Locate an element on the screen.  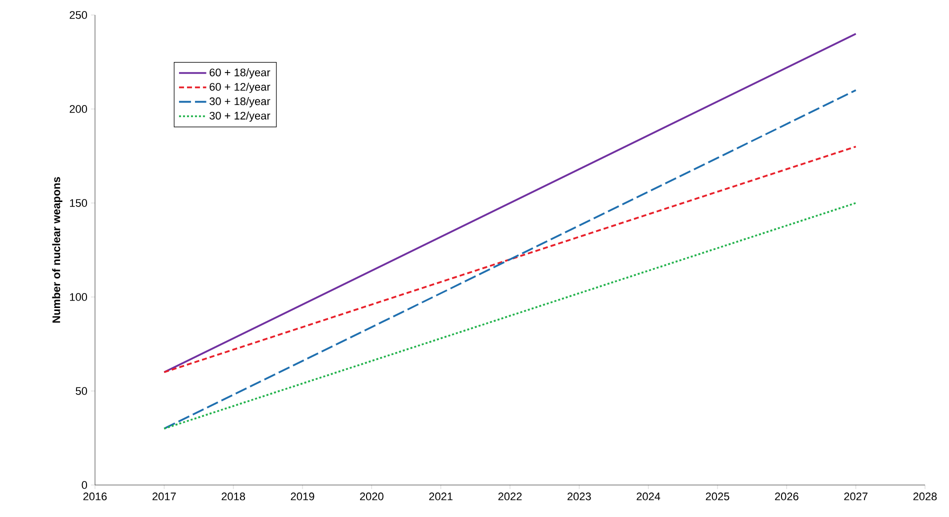
y-tick-label: 150 is located at coordinates (79, 203).